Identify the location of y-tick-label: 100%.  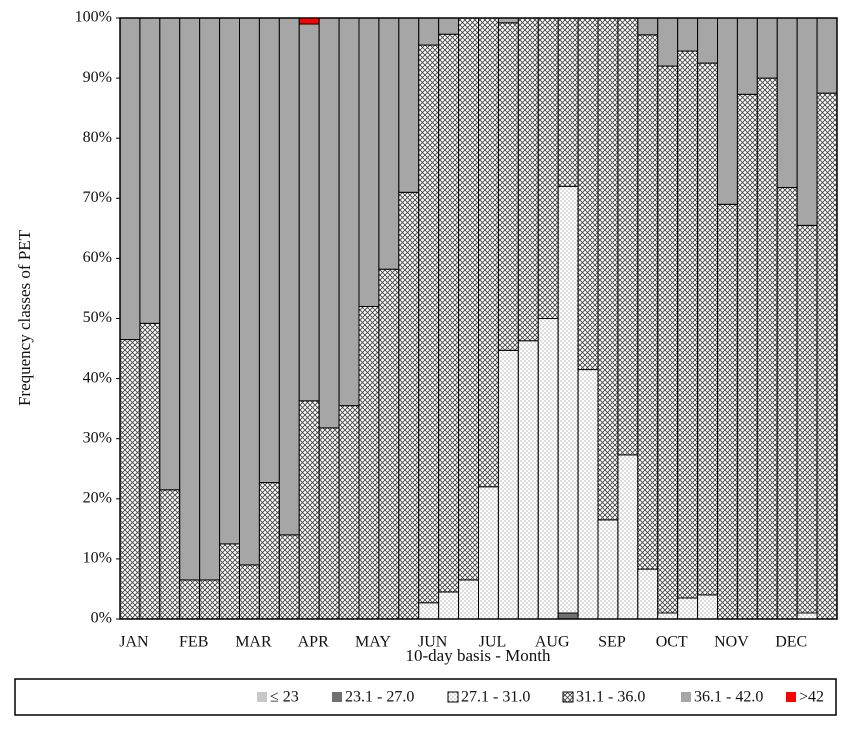
(93, 17).